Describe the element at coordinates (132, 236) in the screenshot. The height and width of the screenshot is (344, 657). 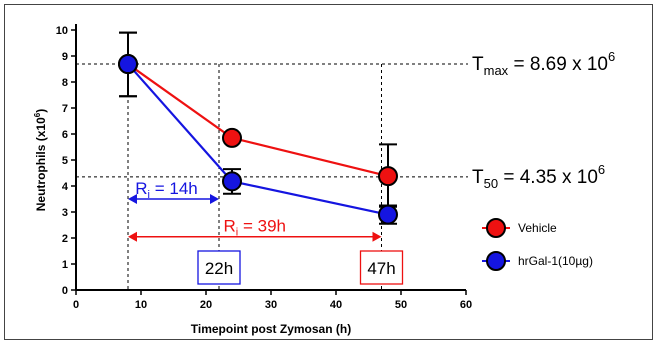
I see `ri-vehicle-arrow-head-left` at that location.